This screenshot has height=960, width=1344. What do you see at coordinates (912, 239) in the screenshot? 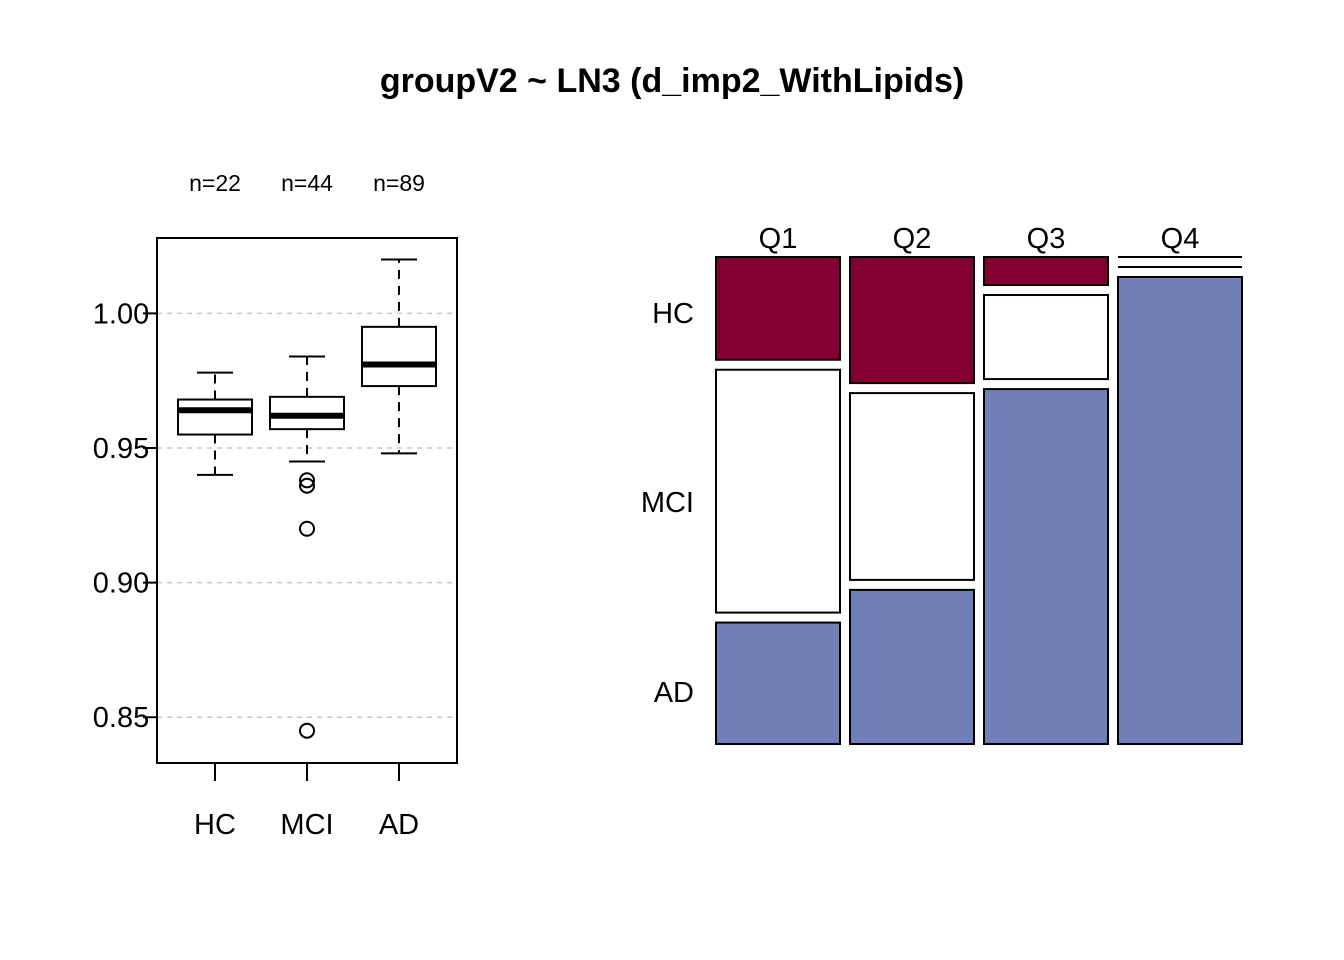
I see `column-label: Q2` at bounding box center [912, 239].